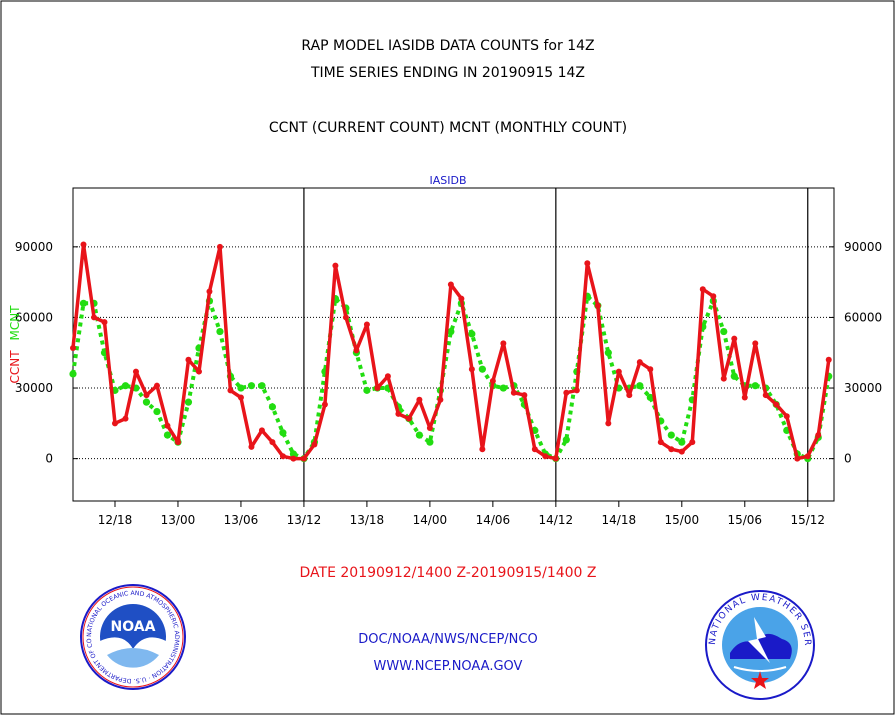 Image resolution: width=896 pixels, height=716 pixels. What do you see at coordinates (304, 520) in the screenshot?
I see `x-tick-label: 13/12` at bounding box center [304, 520].